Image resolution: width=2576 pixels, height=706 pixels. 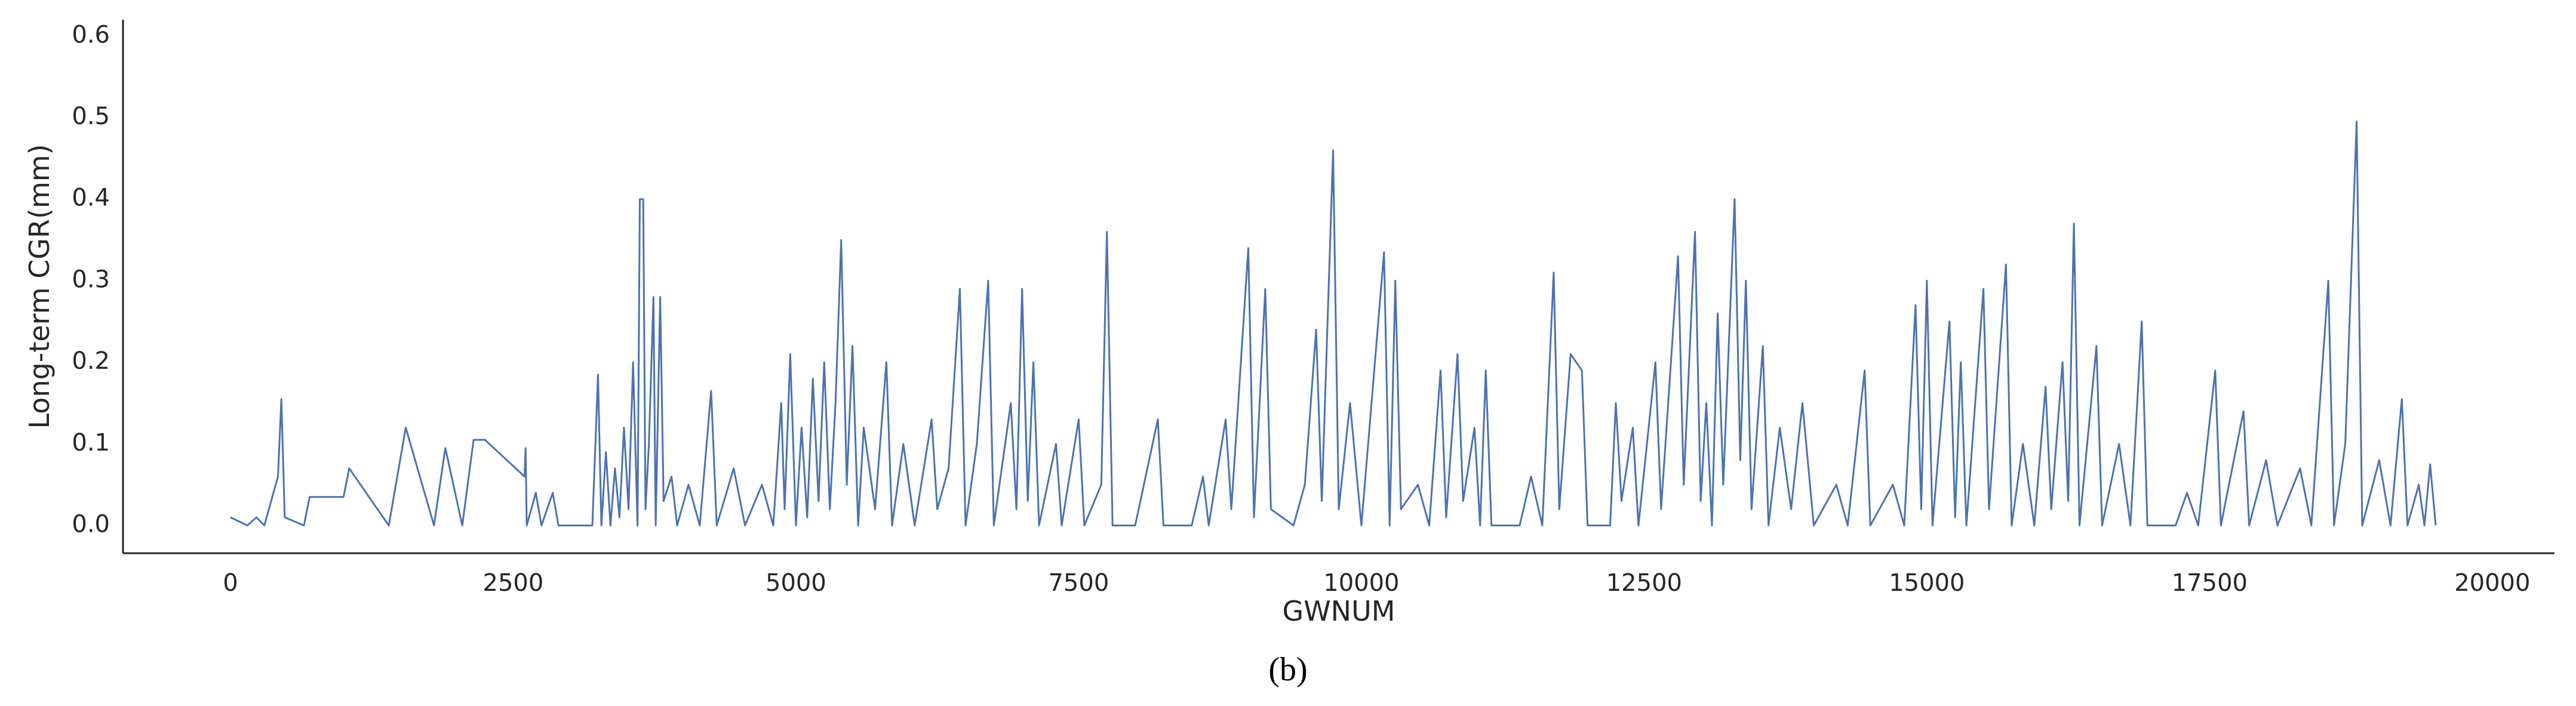 What do you see at coordinates (91, 198) in the screenshot?
I see `y-tick-label: 0.4` at bounding box center [91, 198].